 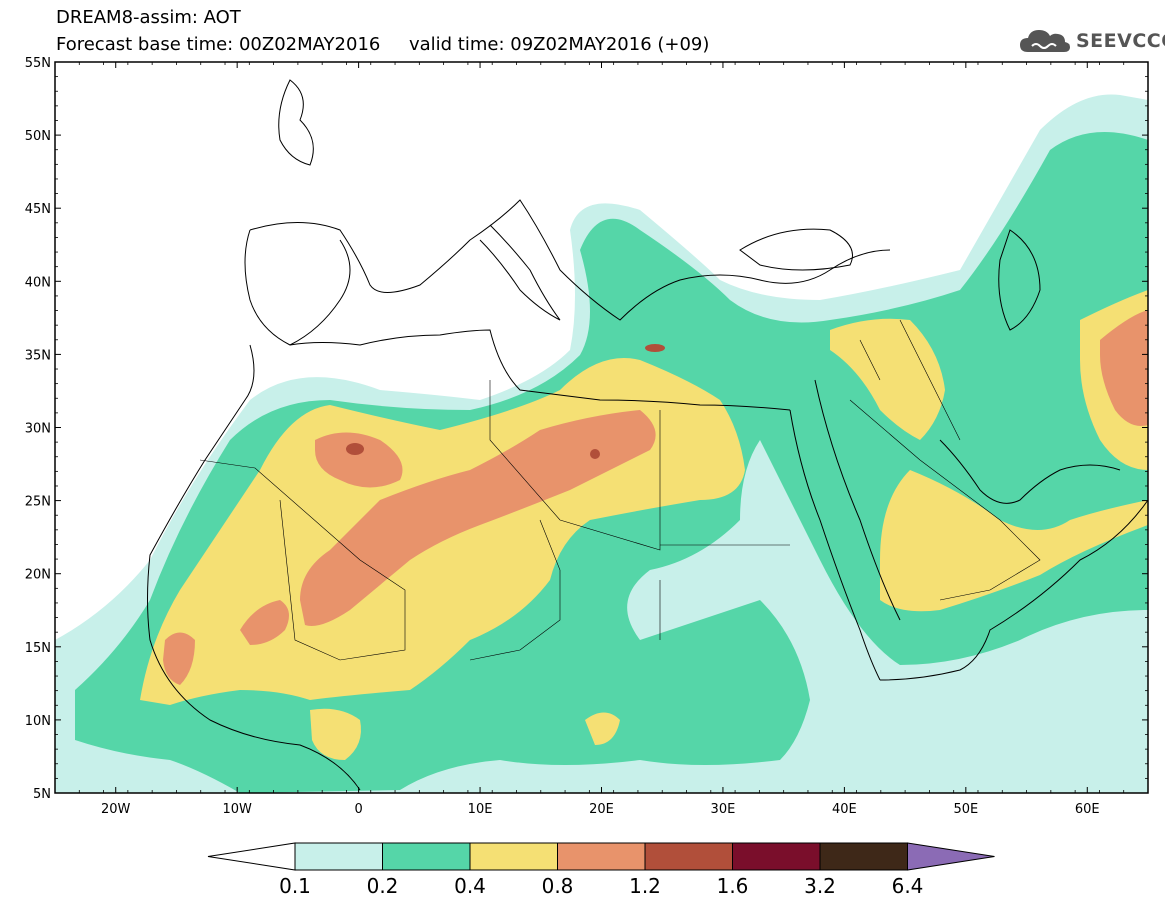 I want to click on colorbar-boxes, so click(x=601, y=856).